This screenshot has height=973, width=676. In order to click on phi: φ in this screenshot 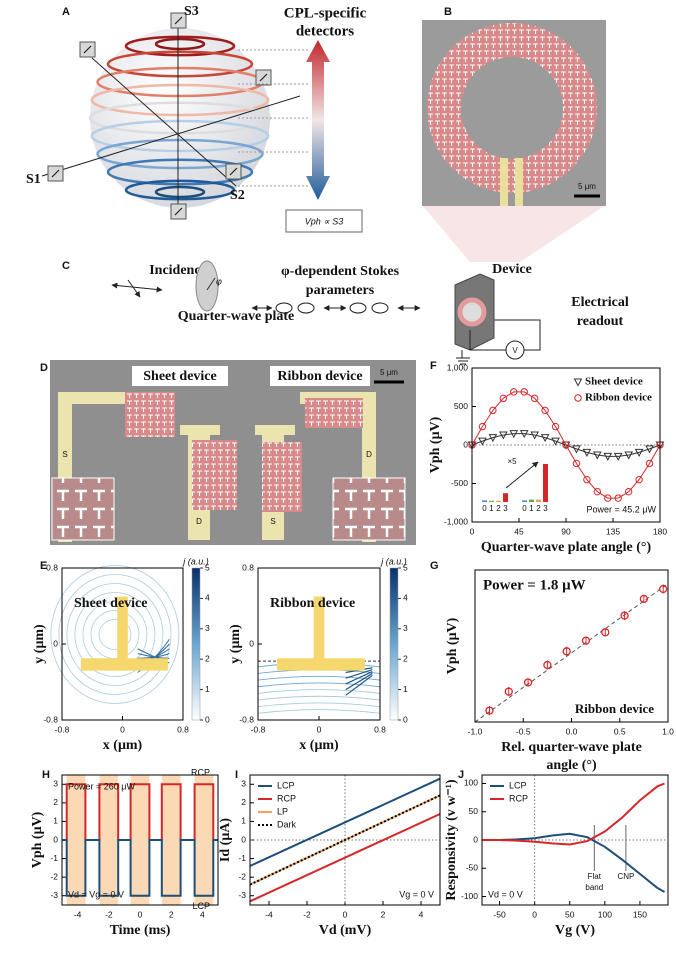, I will do `click(219, 281)`.